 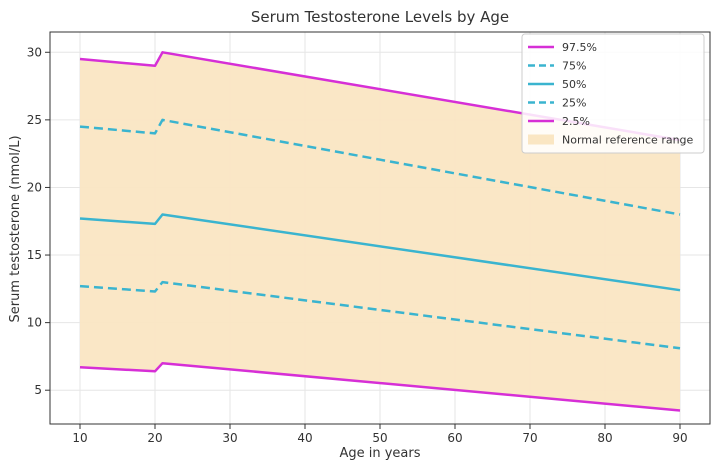 I want to click on legend-label: 50%, so click(x=574, y=84).